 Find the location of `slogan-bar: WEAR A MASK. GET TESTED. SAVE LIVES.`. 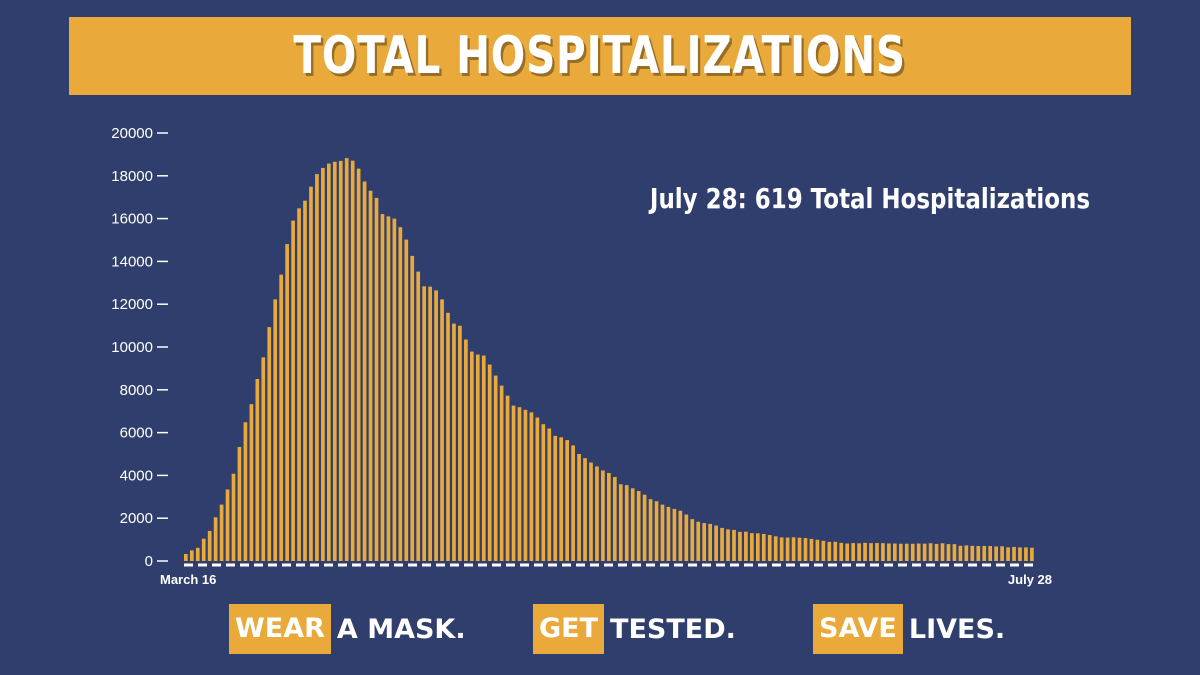

slogan-bar: WEAR A MASK. GET TESTED. SAVE LIVES. is located at coordinates (600, 630).